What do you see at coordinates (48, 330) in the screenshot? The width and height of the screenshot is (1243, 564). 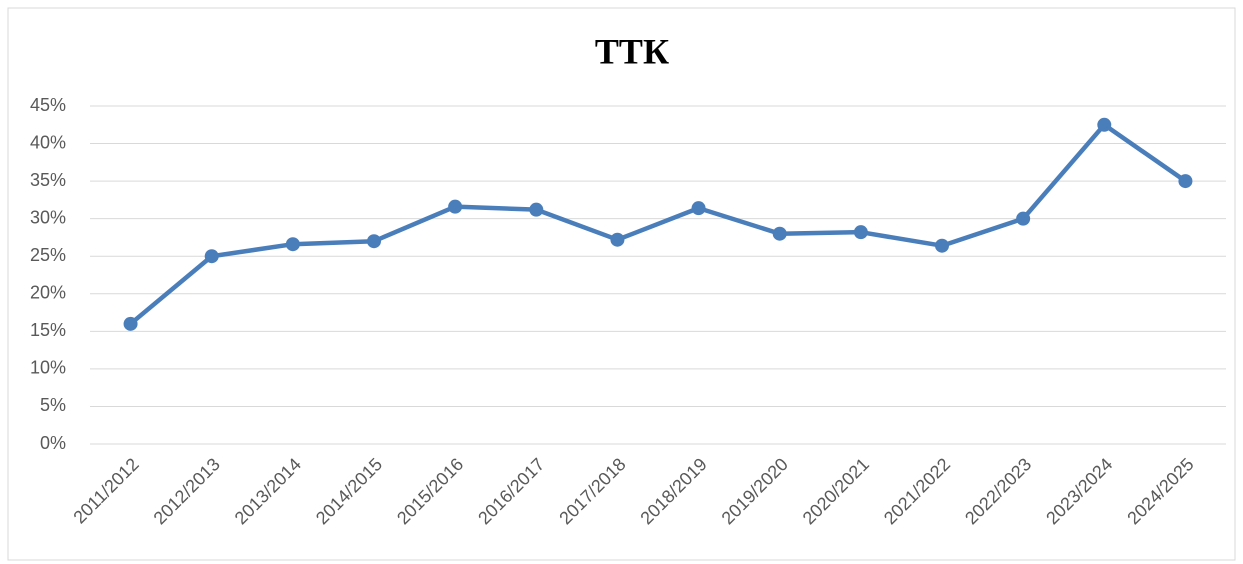 I see `y-tick-label: 15%` at bounding box center [48, 330].